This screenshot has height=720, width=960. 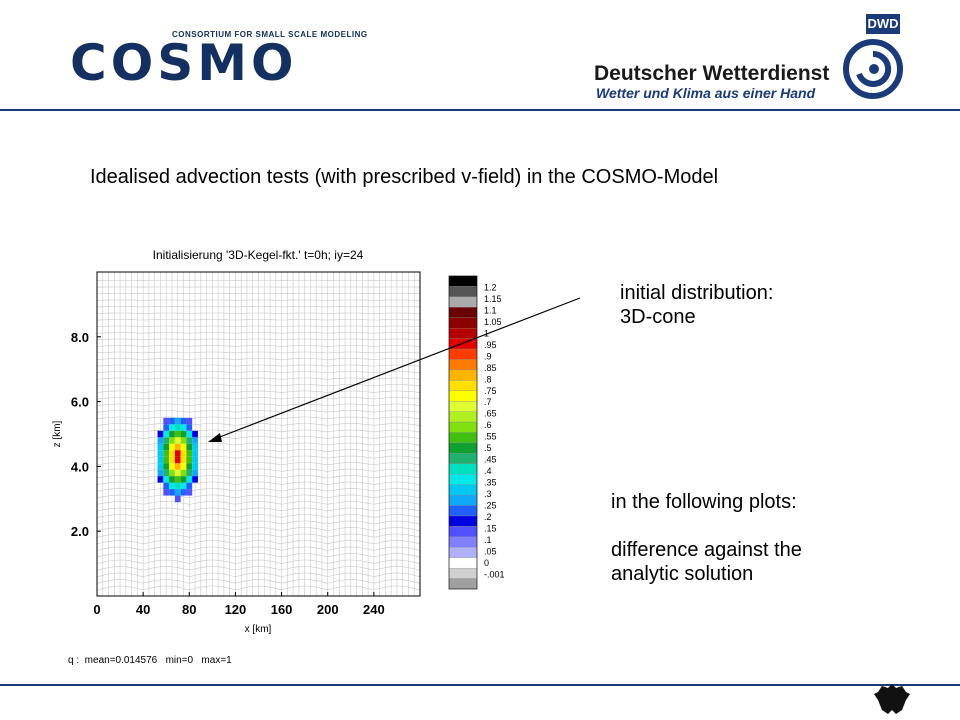 What do you see at coordinates (374, 609) in the screenshot?
I see `x-tick-label: 240` at bounding box center [374, 609].